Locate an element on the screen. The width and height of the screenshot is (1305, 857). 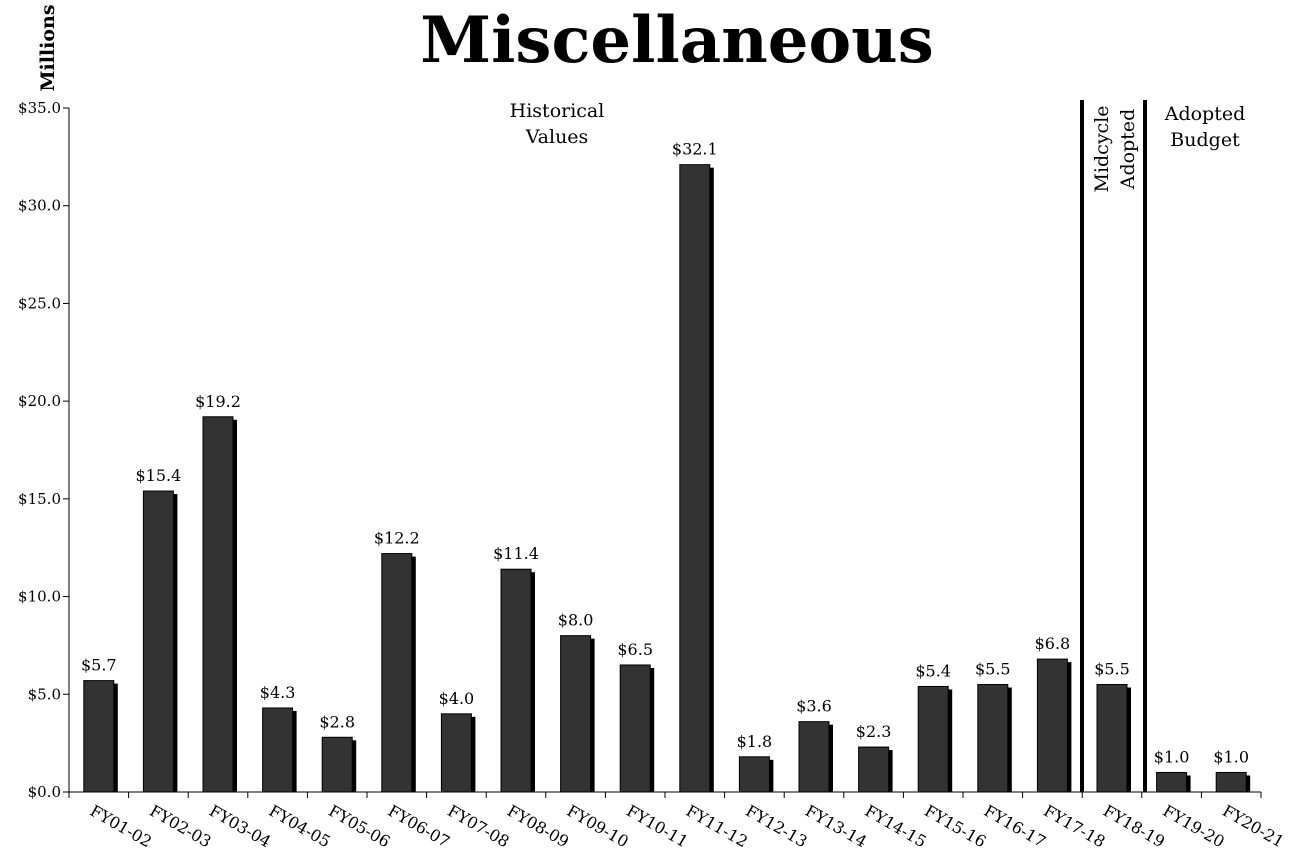
x-tick-label: FY19-20 is located at coordinates (1194, 826).